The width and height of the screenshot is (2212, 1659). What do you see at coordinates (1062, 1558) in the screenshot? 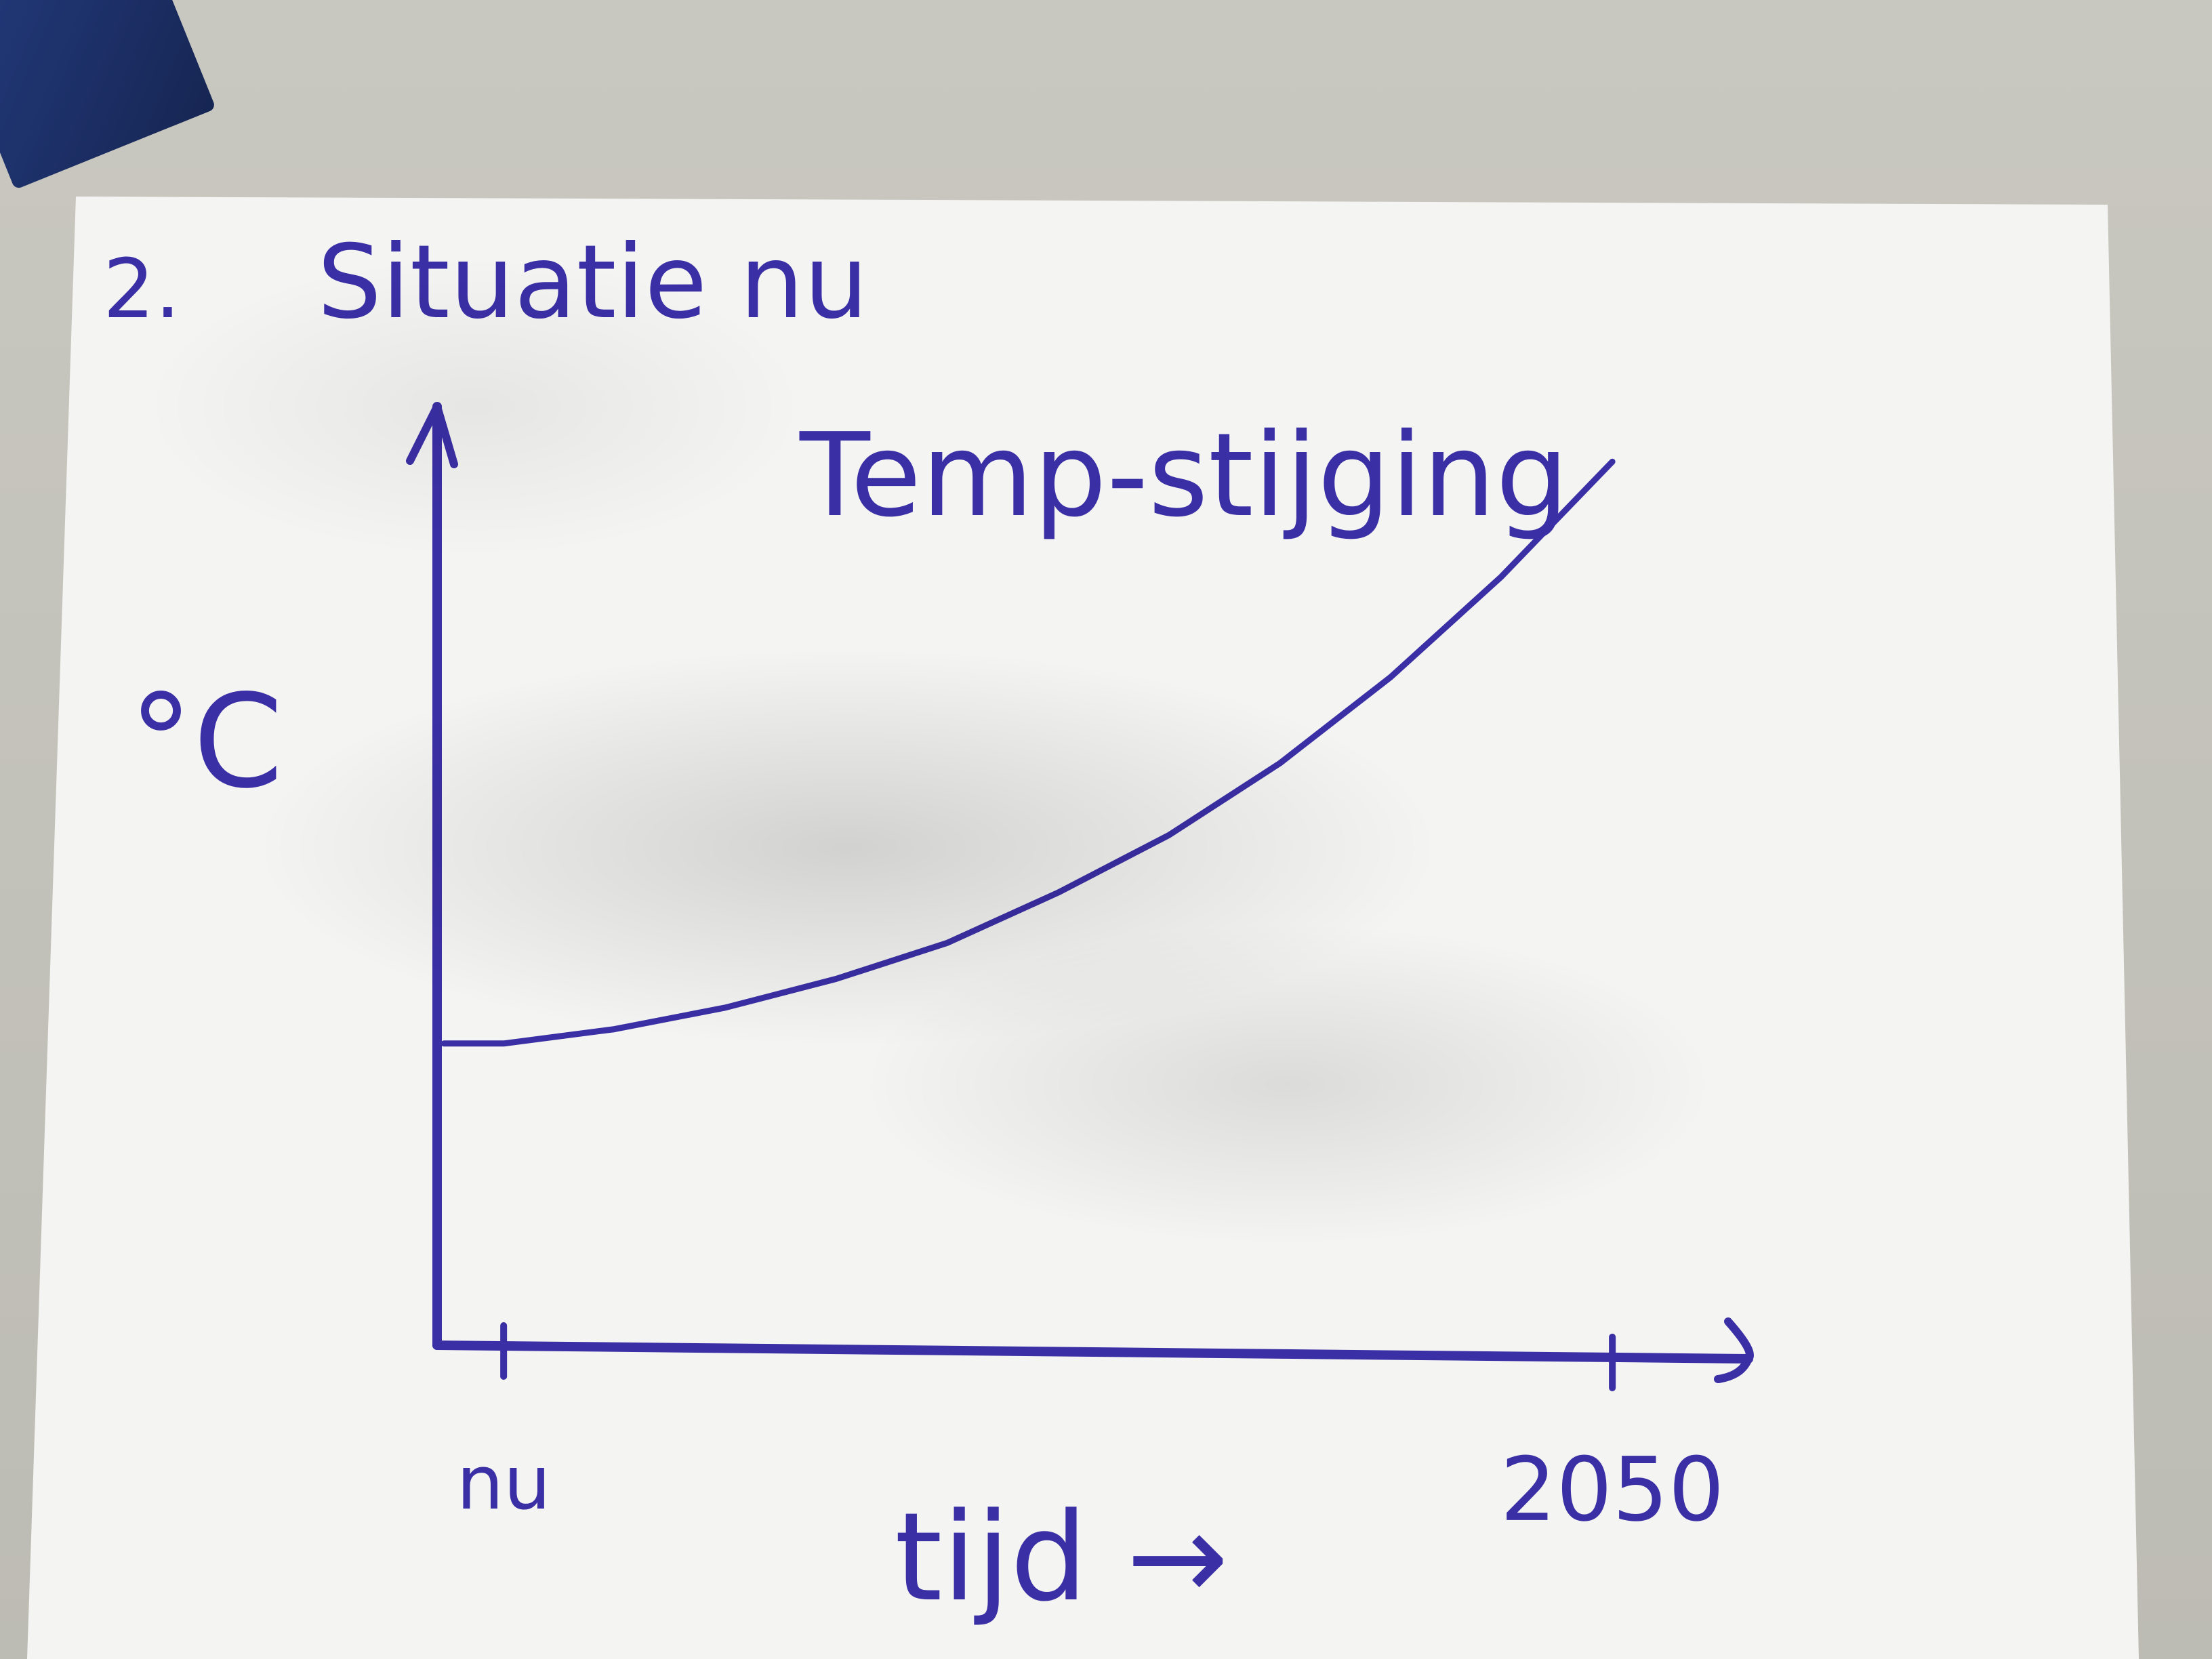
I see `x-axis-label: tijd →` at bounding box center [1062, 1558].